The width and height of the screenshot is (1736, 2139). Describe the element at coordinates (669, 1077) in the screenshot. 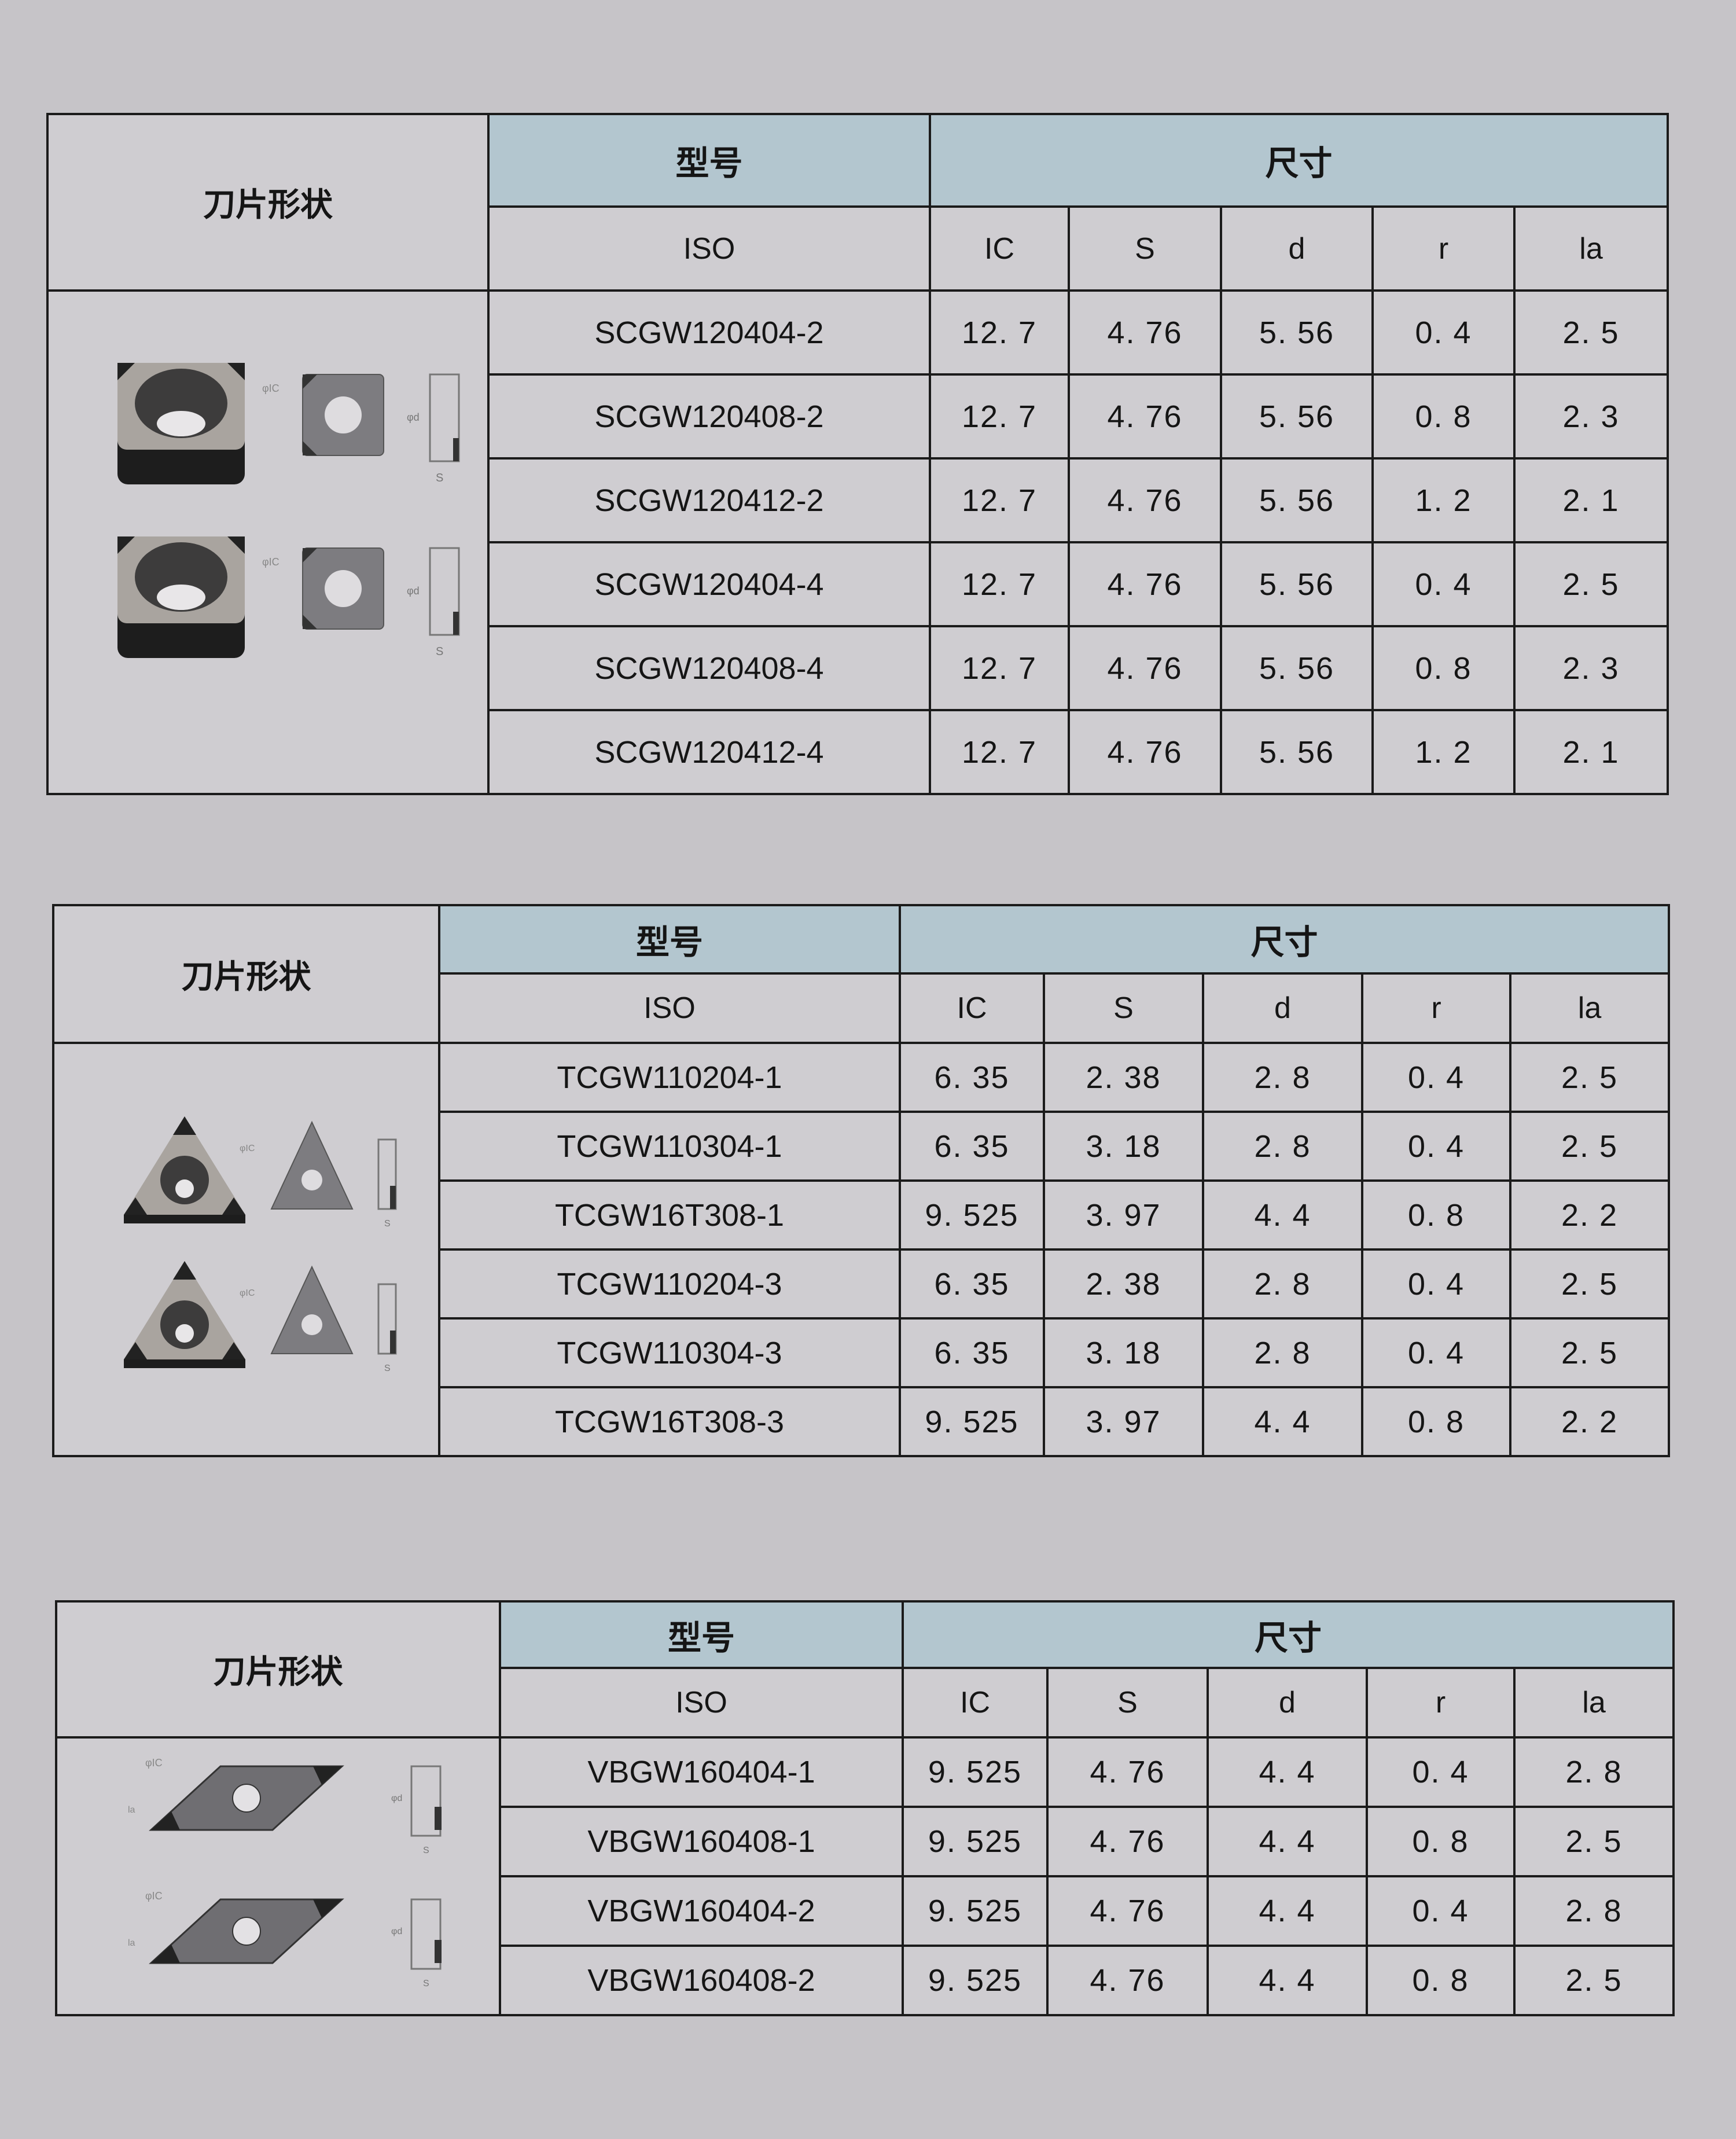

I see `iso-model-cell: TCGW110204-1` at that location.